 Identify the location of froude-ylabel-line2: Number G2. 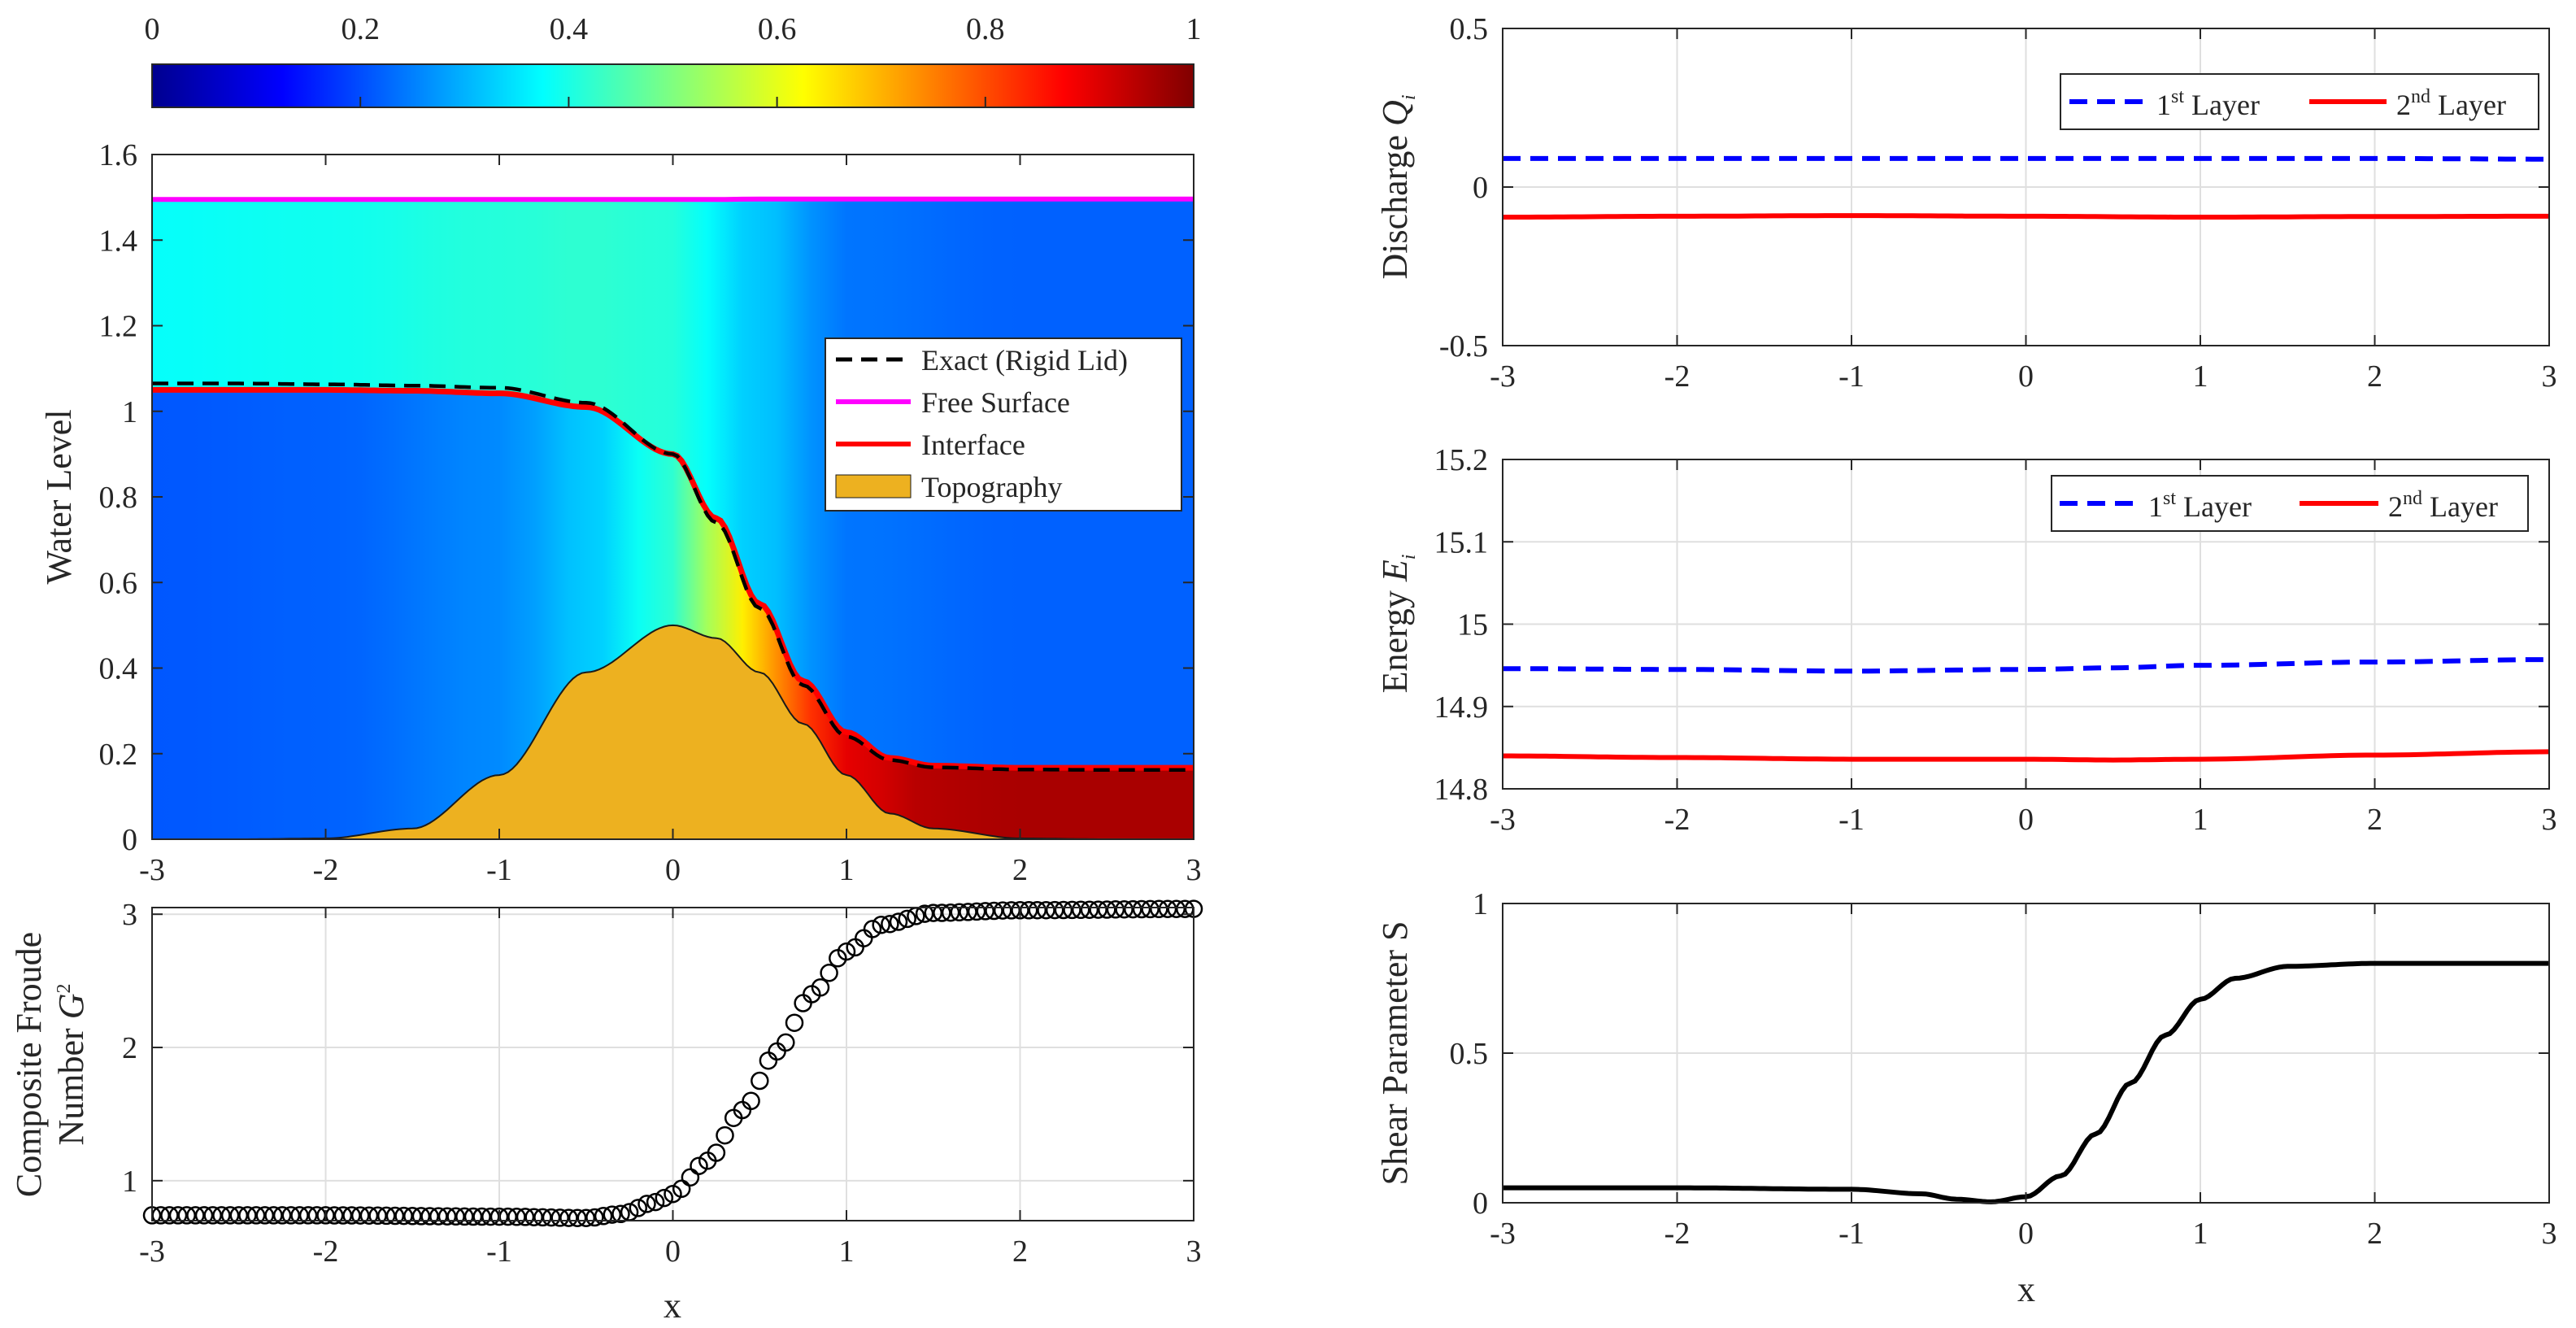
(71, 1065).